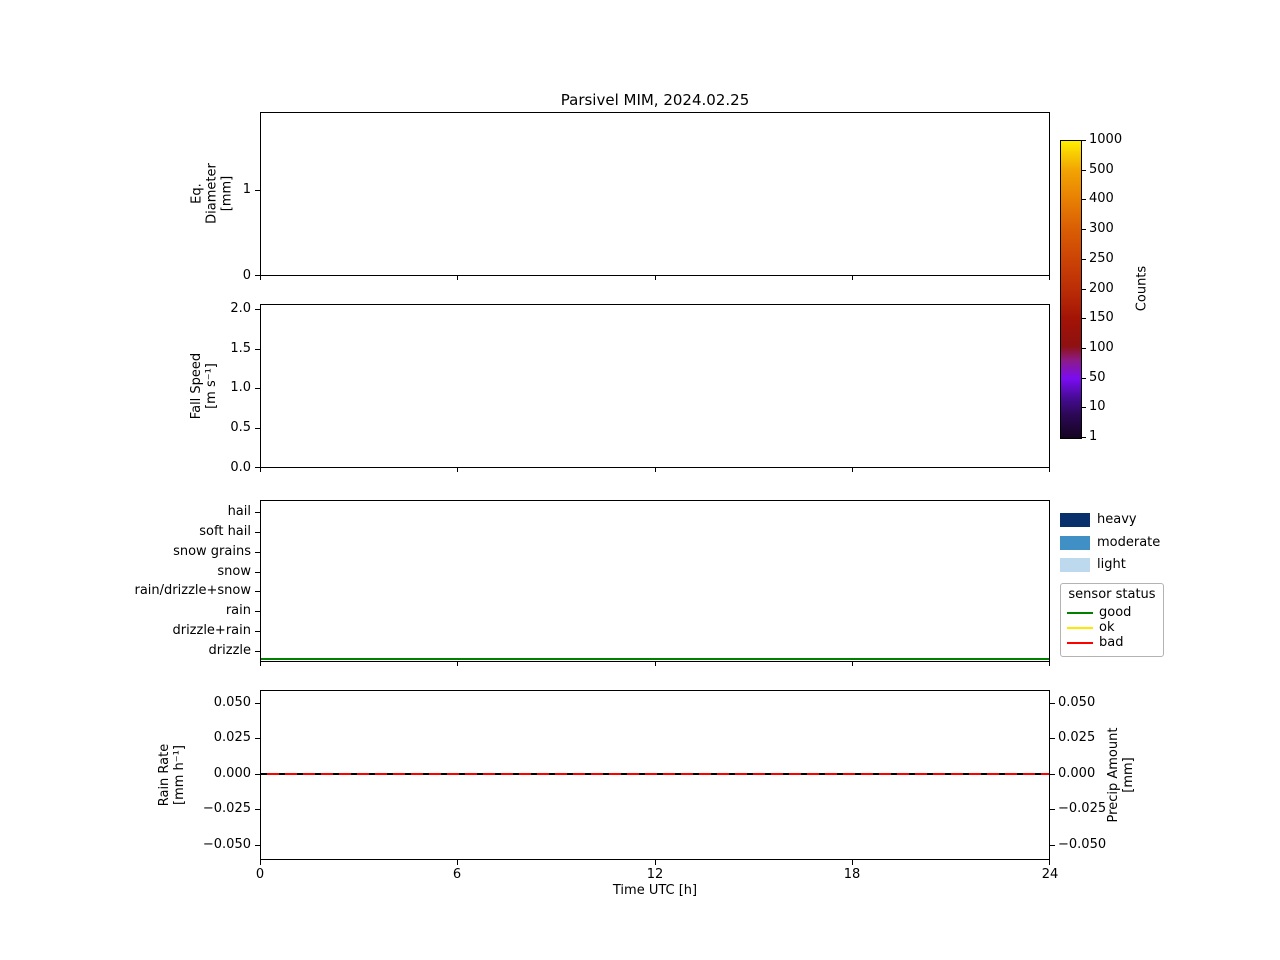 The height and width of the screenshot is (960, 1280). Describe the element at coordinates (1080, 628) in the screenshot. I see `legend-line-ok` at that location.